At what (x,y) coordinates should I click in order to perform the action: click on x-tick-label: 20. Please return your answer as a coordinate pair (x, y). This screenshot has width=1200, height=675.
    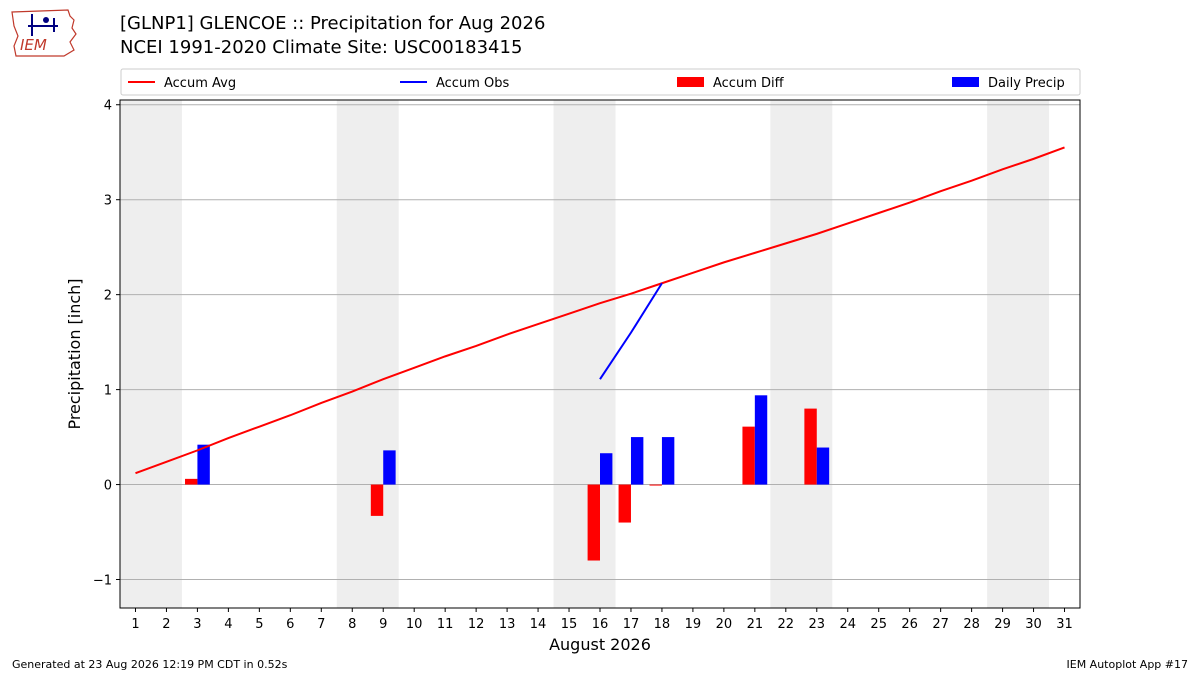
    Looking at the image, I should click on (724, 624).